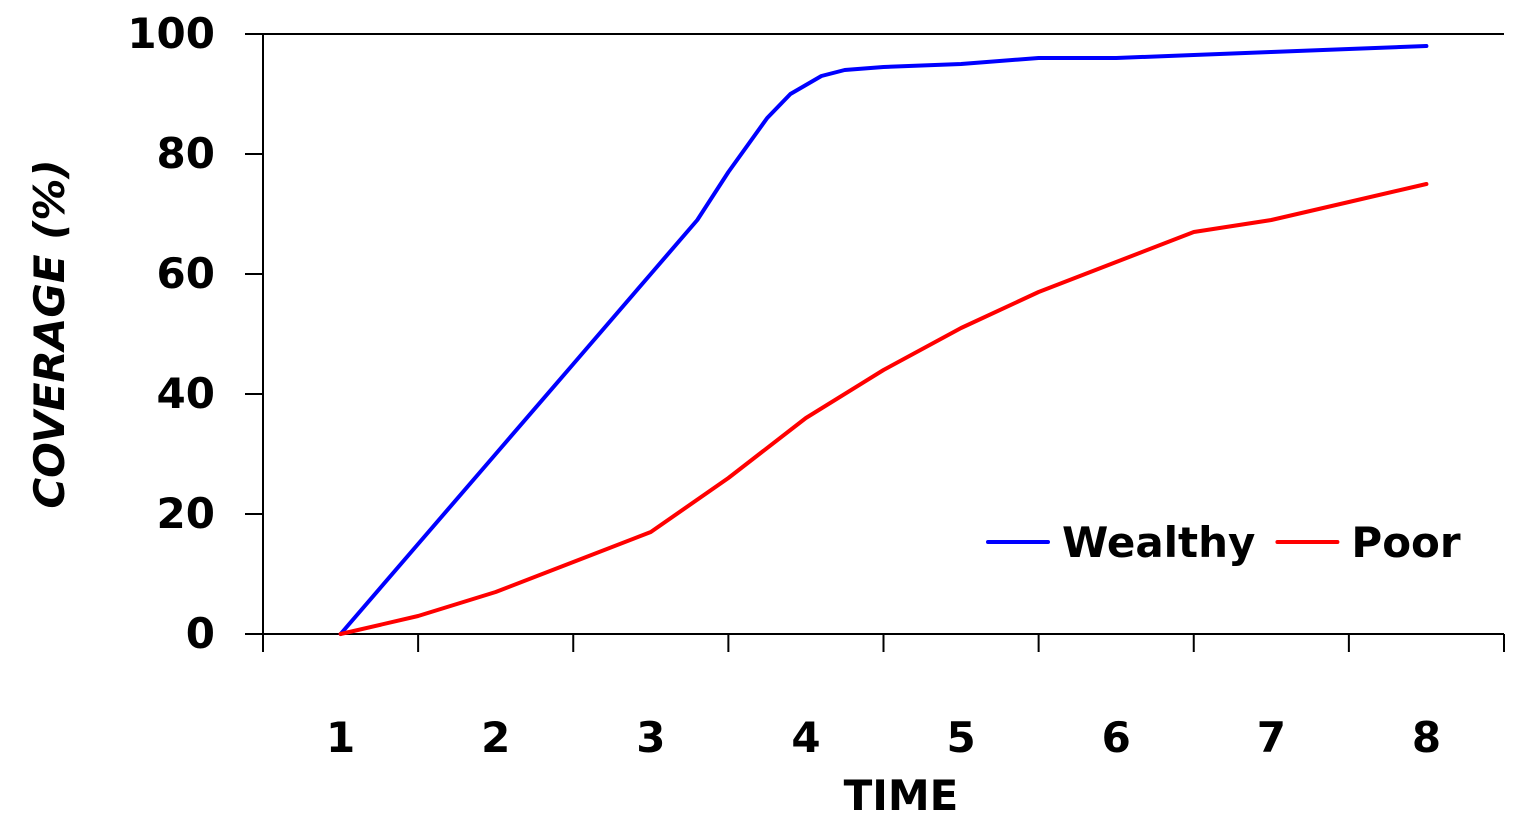 The image size is (1522, 818). I want to click on y-tick-label: 100, so click(171, 33).